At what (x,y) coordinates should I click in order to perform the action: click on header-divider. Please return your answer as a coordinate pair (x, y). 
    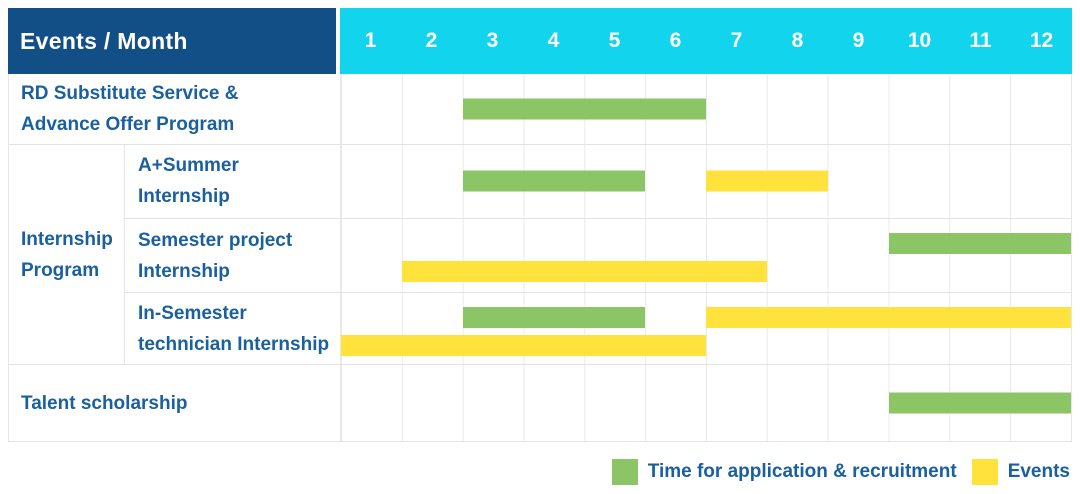
    Looking at the image, I should click on (338, 41).